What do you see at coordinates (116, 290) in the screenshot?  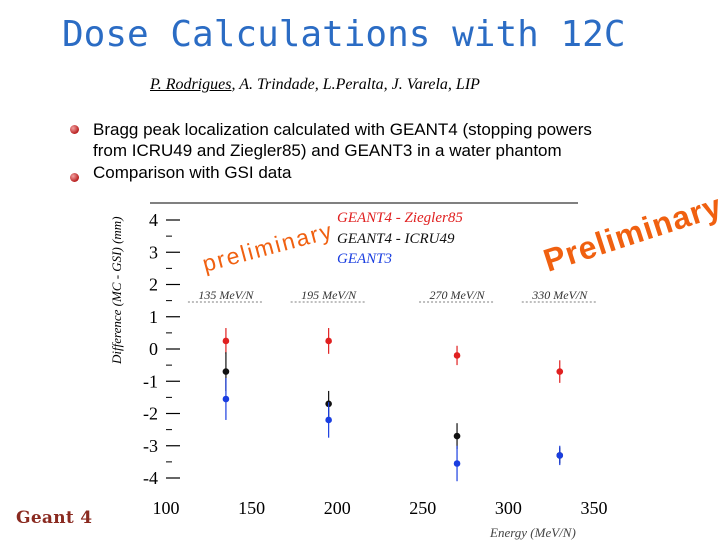 I see `y-axis-label: Difference (MC - GSI) (mm)` at bounding box center [116, 290].